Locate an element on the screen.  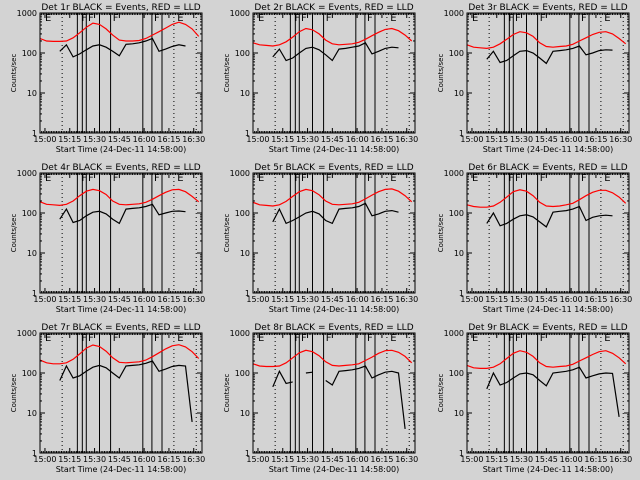
panel-title: Det 4r BLACK = Events, RED = LLD is located at coordinates (120, 168).